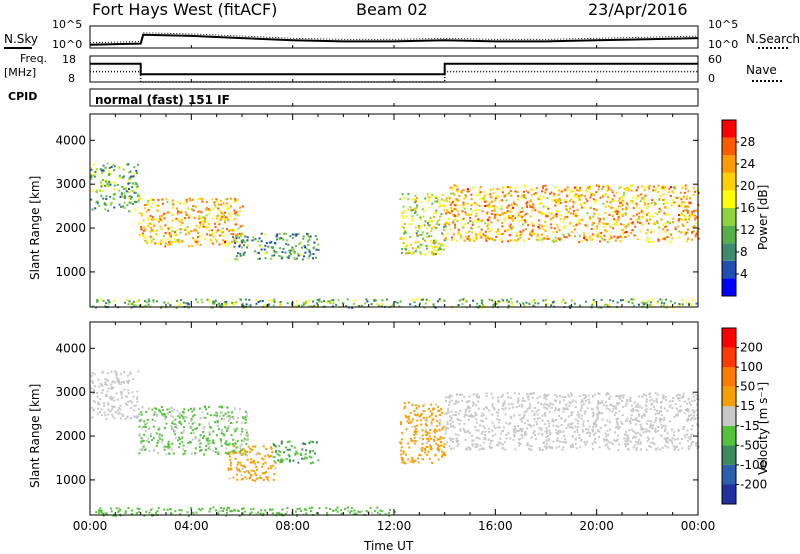 This screenshot has height=554, width=800. What do you see at coordinates (744, 274) in the screenshot?
I see `power-colorbar-tick-label: 4` at bounding box center [744, 274].